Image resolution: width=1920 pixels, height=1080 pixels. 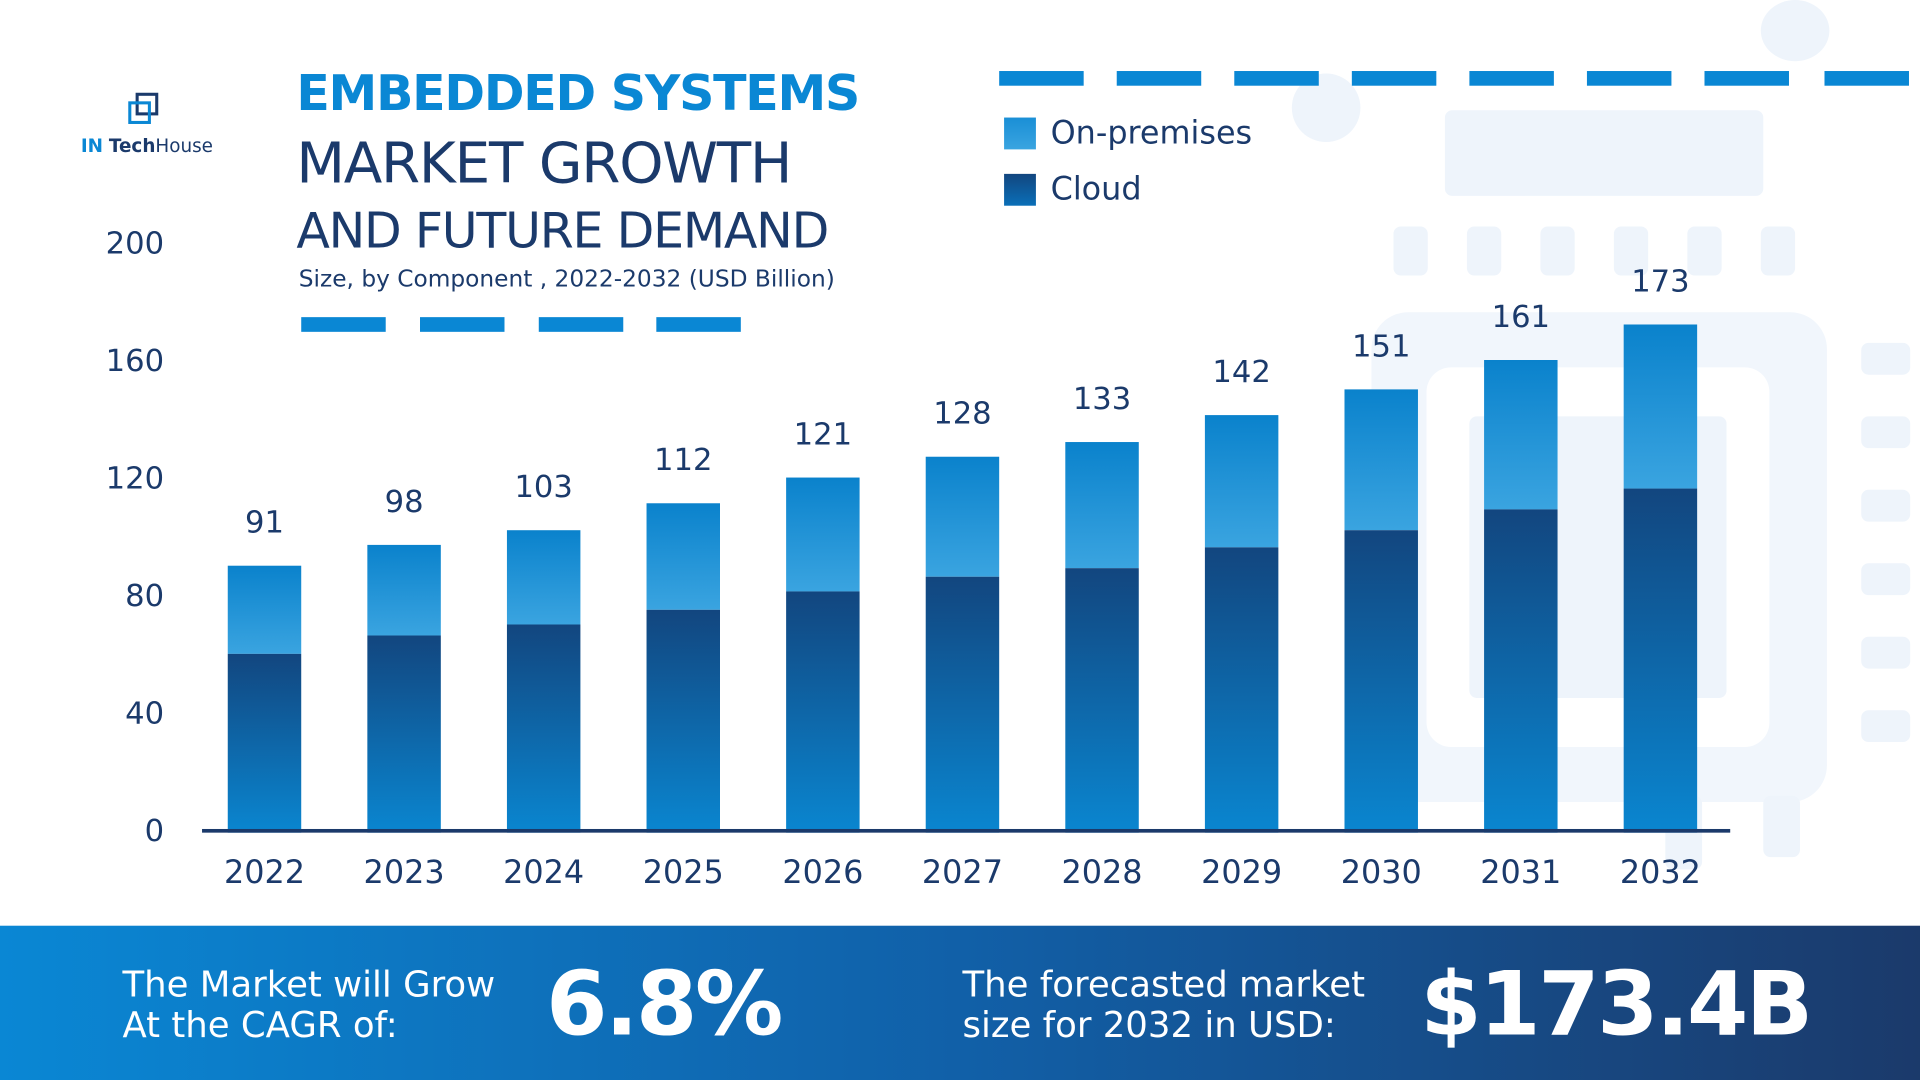 I want to click on title-line-3: AND FUTURE DEMAND, so click(x=562, y=231).